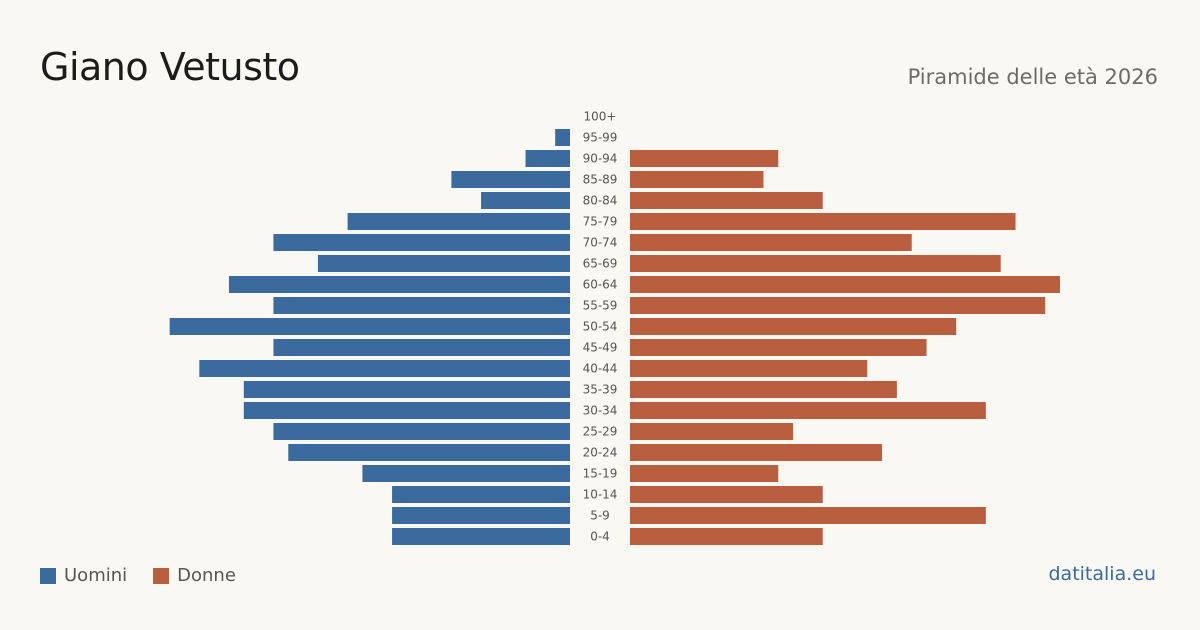 Image resolution: width=1200 pixels, height=630 pixels. Describe the element at coordinates (600, 537) in the screenshot. I see `age-label-0-4: 0-4` at that location.